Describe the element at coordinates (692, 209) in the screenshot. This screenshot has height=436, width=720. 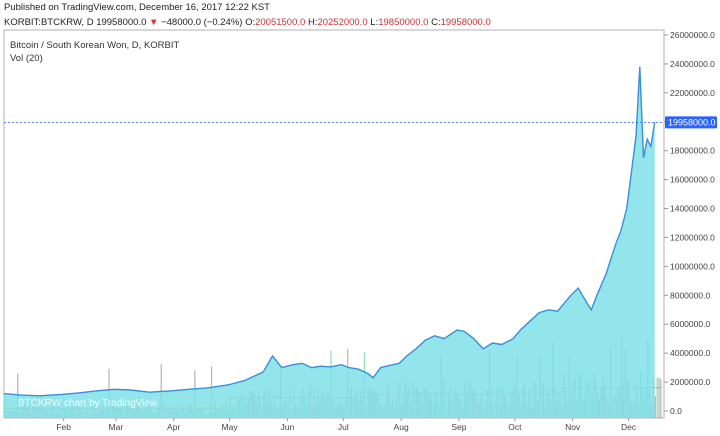
I see `y-tick-label: 14000000.0` at that location.